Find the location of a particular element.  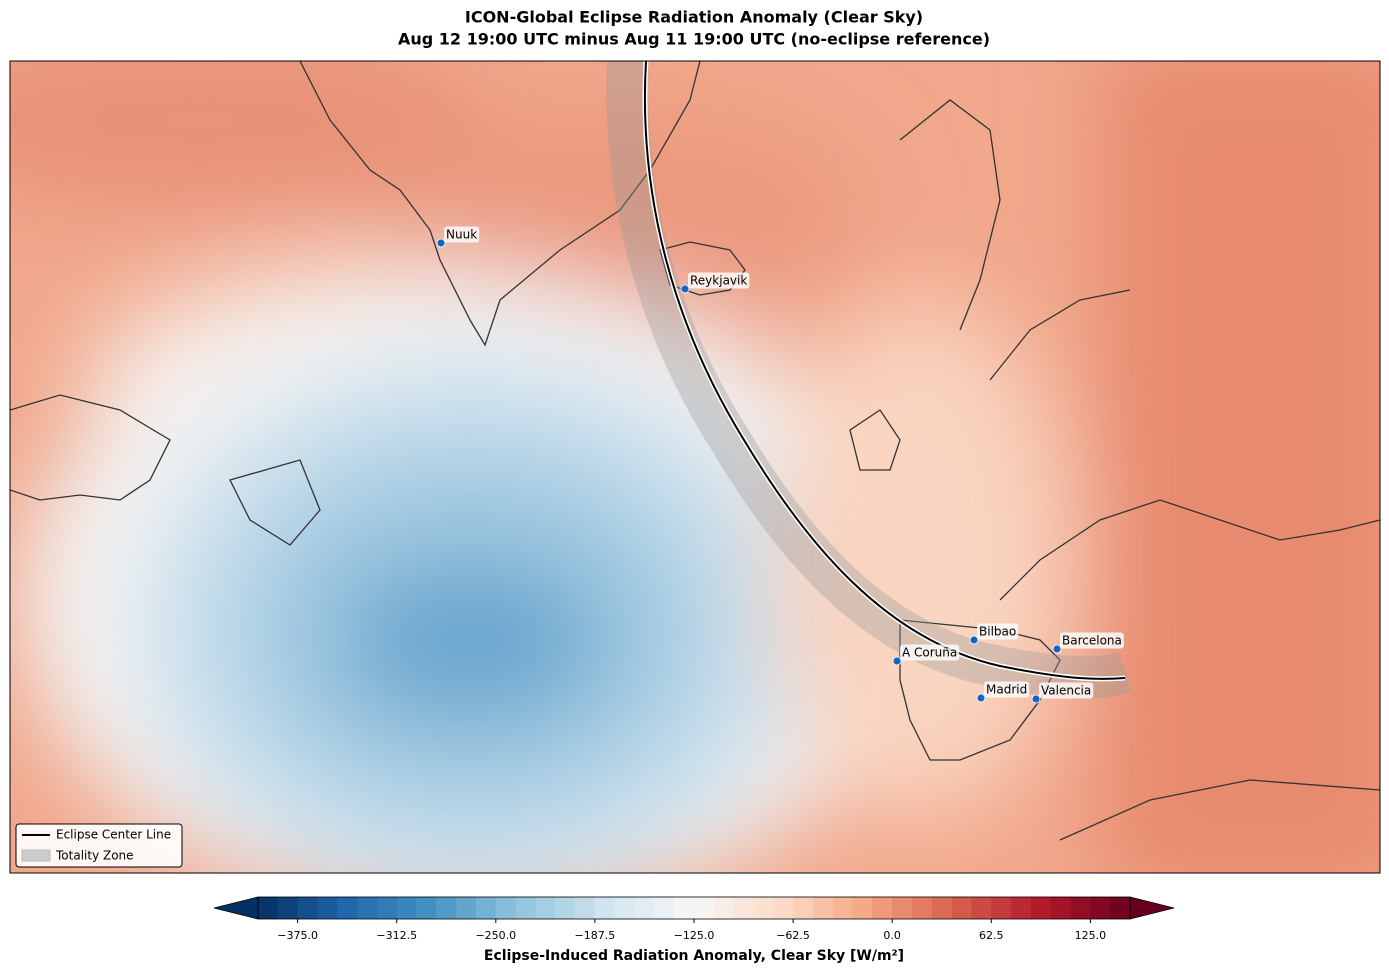

legend-patch is located at coordinates (36, 855).